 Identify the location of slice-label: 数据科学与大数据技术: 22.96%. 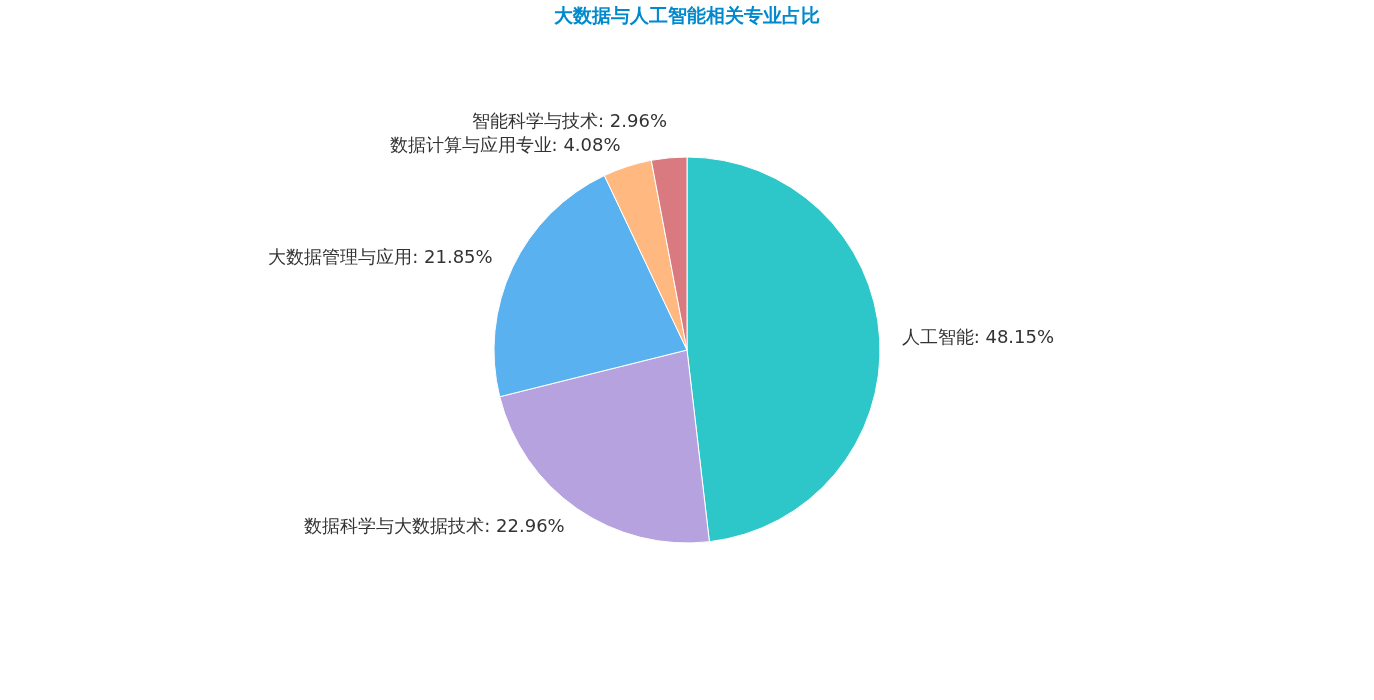
(434, 525).